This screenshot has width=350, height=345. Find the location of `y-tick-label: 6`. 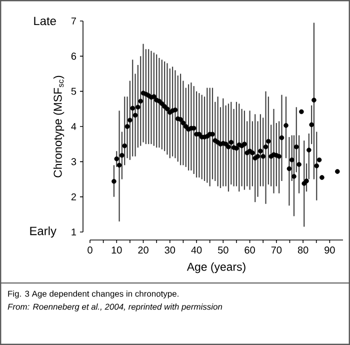

y-tick-label: 6 is located at coordinates (73, 56).